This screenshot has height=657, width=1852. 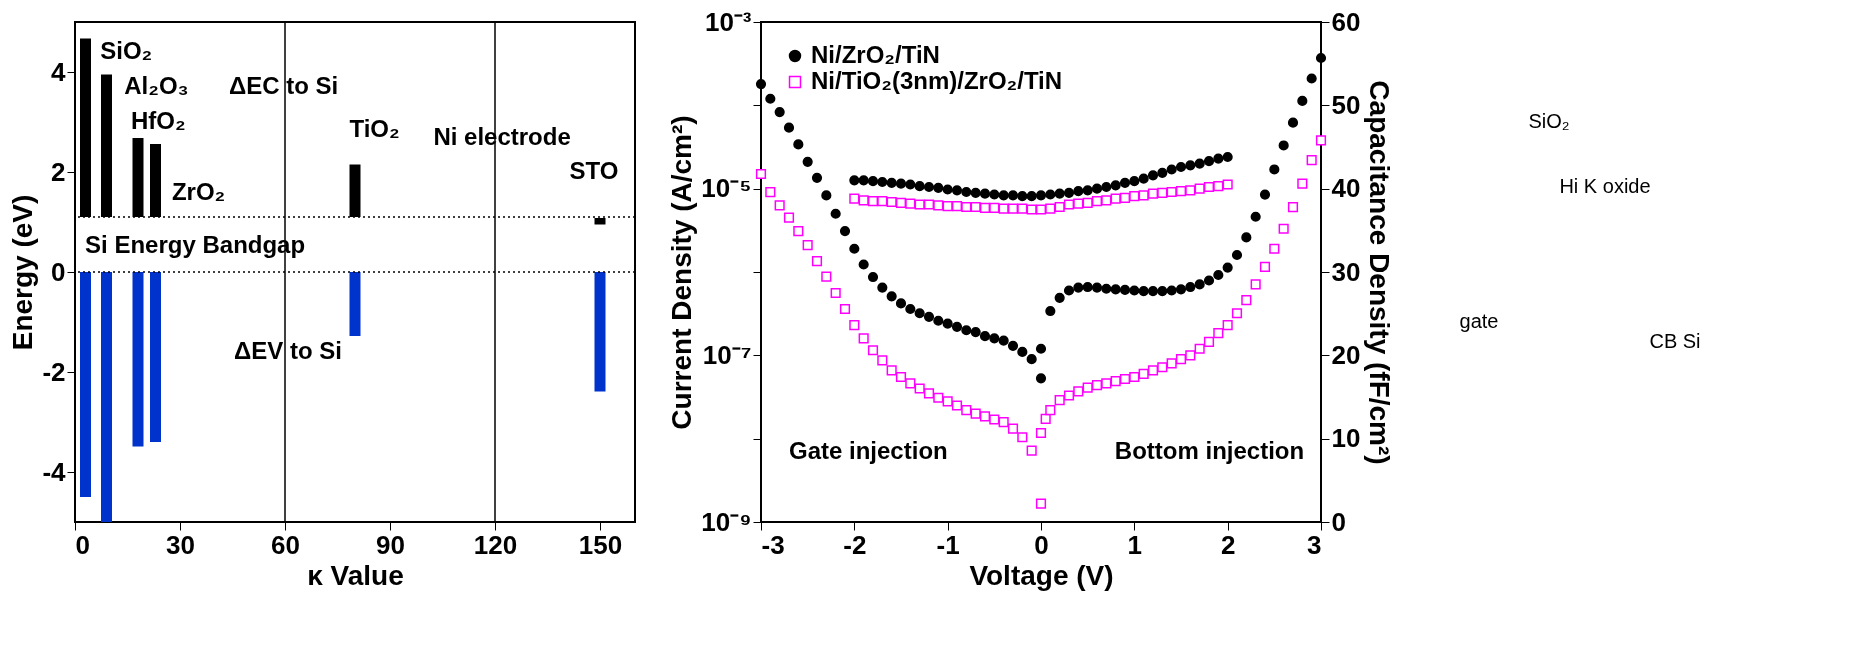 I want to click on y2-tick-label: 0, so click(x=1338, y=521).